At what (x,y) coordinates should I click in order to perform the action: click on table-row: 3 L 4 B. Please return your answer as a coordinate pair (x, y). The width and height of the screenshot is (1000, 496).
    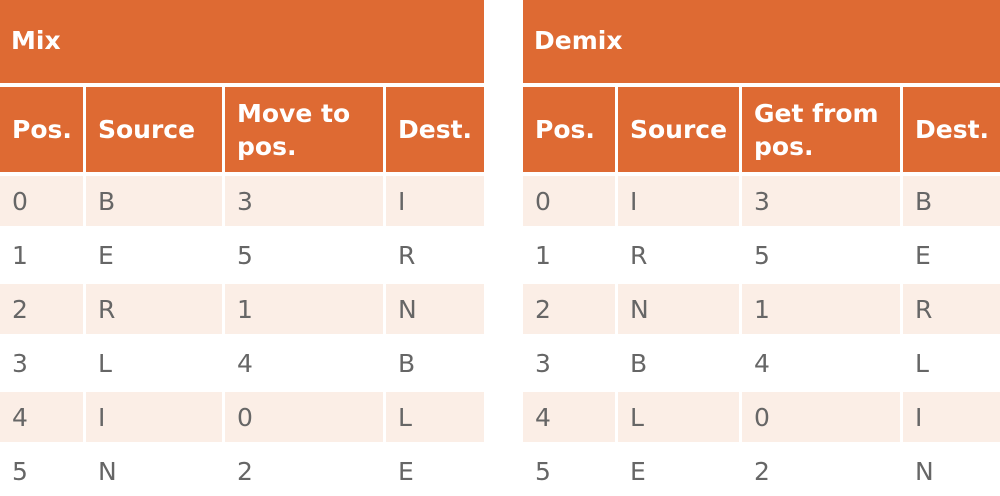
    Looking at the image, I should click on (242, 363).